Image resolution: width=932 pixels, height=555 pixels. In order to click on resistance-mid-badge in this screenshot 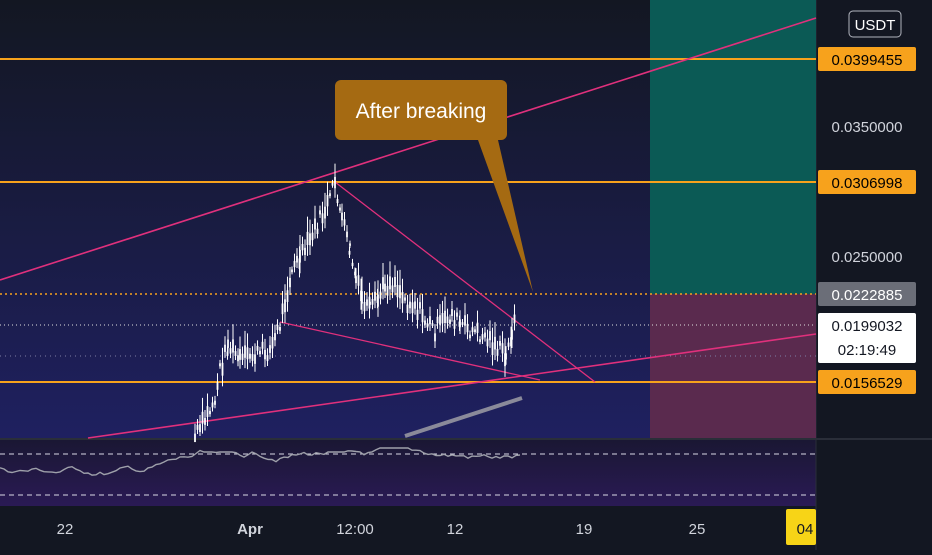, I will do `click(867, 182)`.